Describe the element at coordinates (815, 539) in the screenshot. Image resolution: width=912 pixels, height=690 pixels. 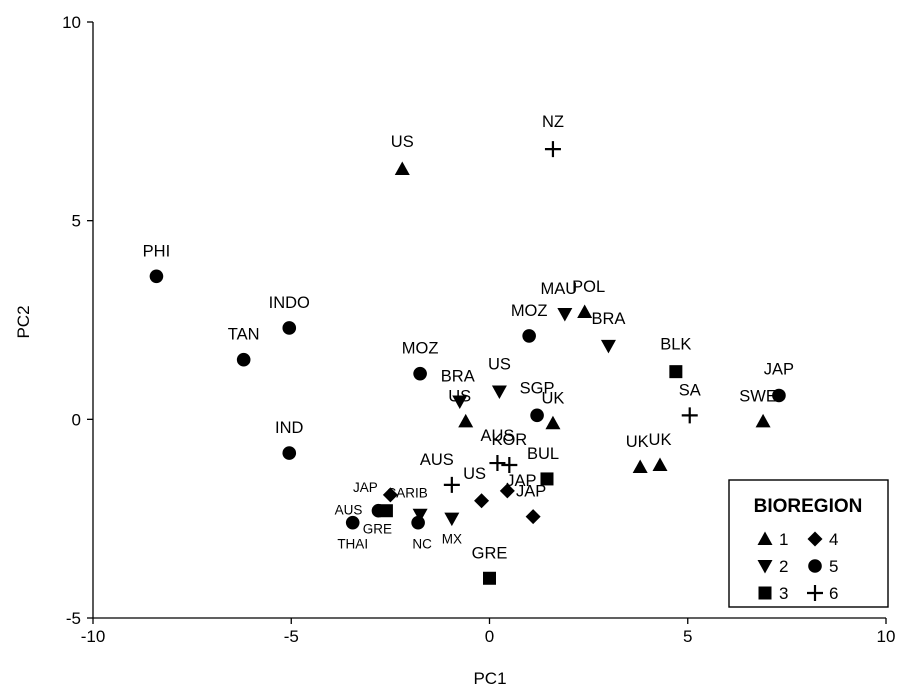
I see `legend-marker-diamond` at that location.